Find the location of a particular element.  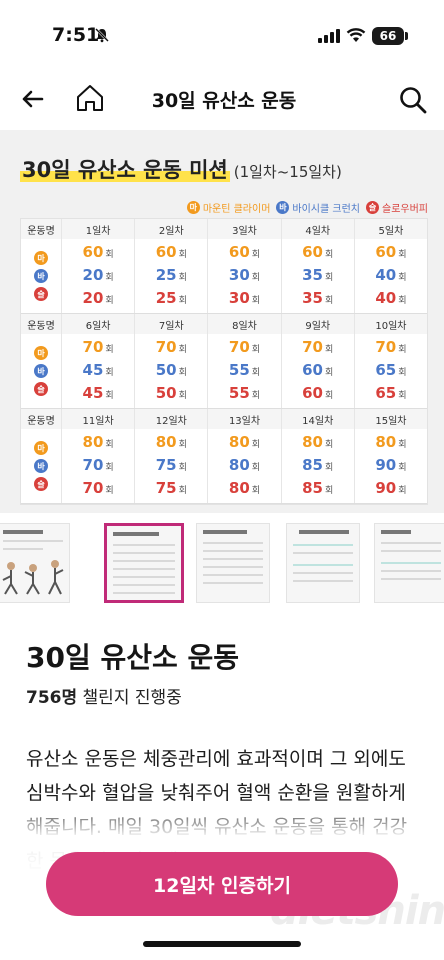

rep-value: 40 is located at coordinates (386, 297).